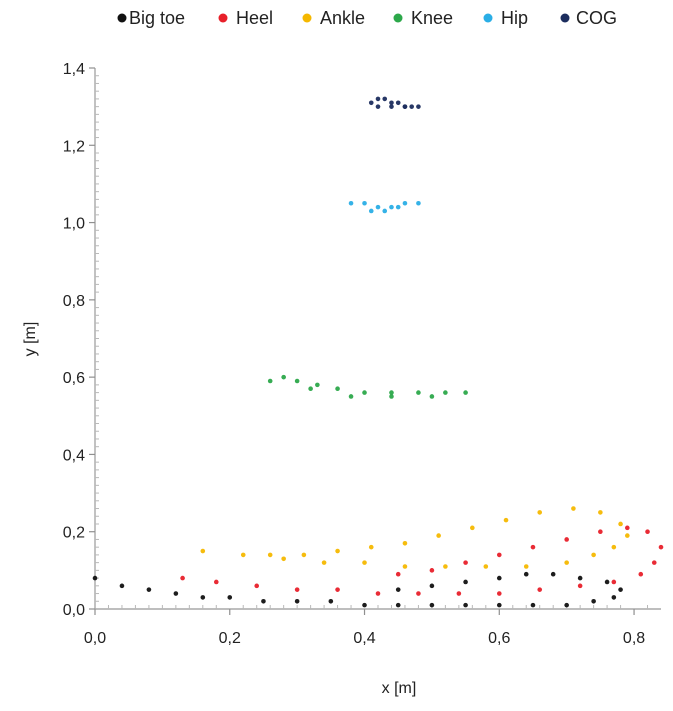  I want to click on legend-label: Hip, so click(514, 18).